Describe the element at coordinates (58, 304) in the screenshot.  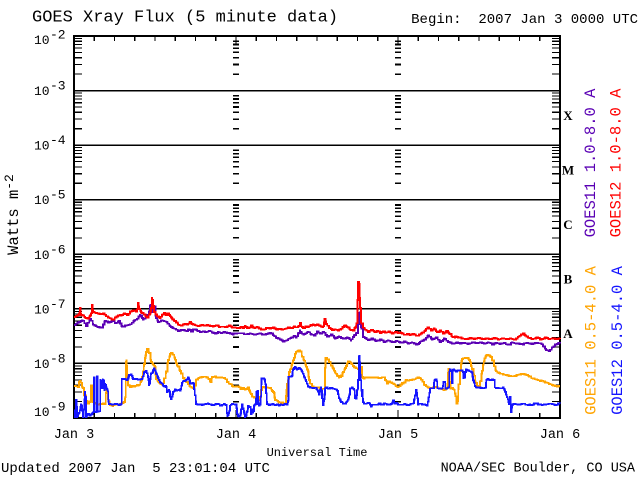
I see `svg-text: -7` at that location.